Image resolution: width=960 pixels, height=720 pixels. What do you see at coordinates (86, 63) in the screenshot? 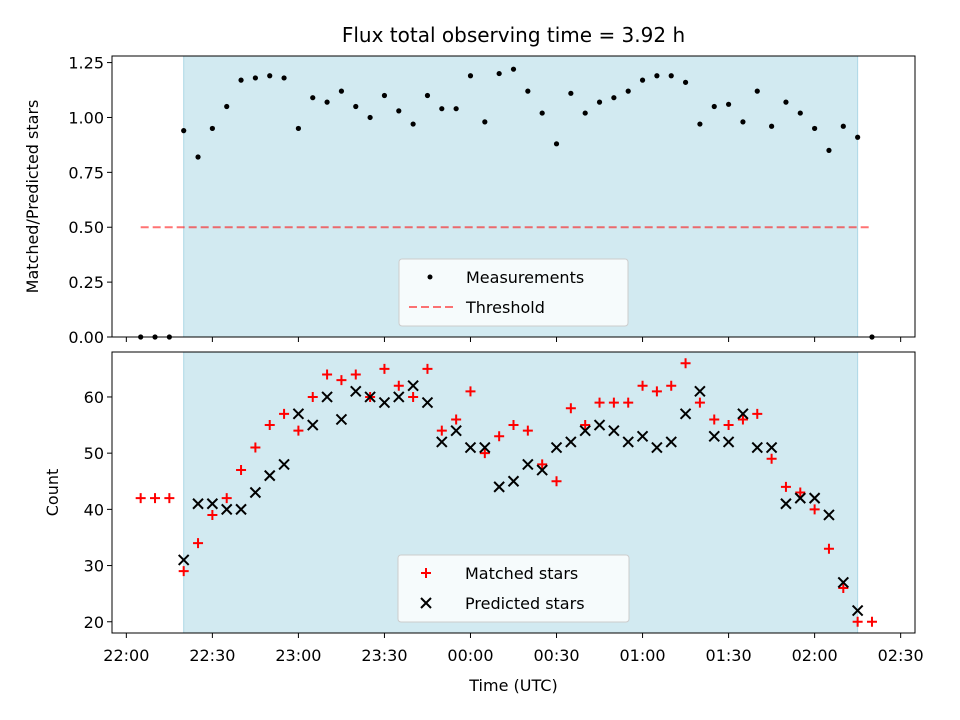
I see `y-tick-label: 1.25` at bounding box center [86, 63].